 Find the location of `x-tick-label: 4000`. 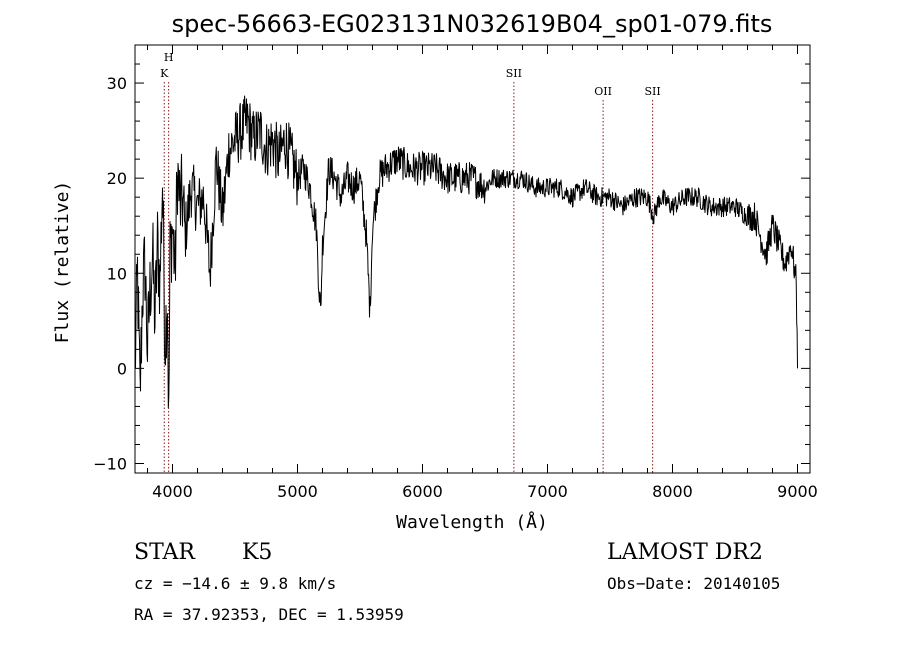

x-tick-label: 4000 is located at coordinates (172, 491).